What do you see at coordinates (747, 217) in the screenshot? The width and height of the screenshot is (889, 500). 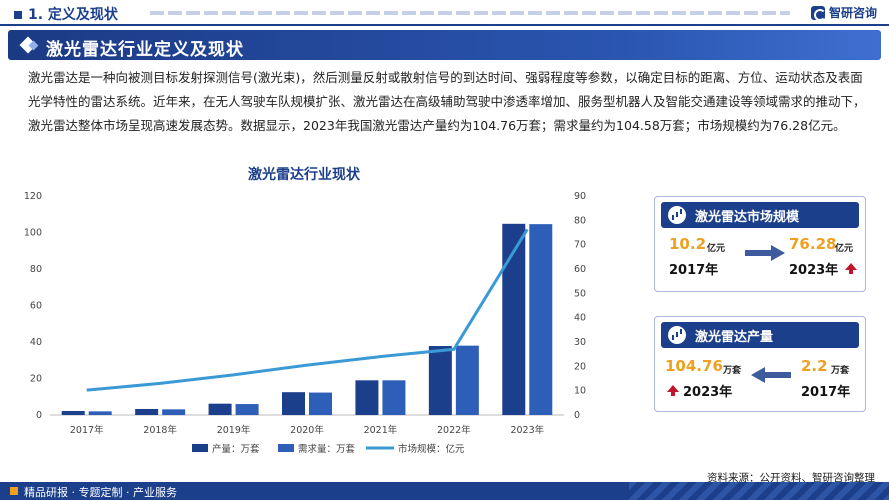 I see `market-card-title: 激光雷达市场规模` at bounding box center [747, 217].